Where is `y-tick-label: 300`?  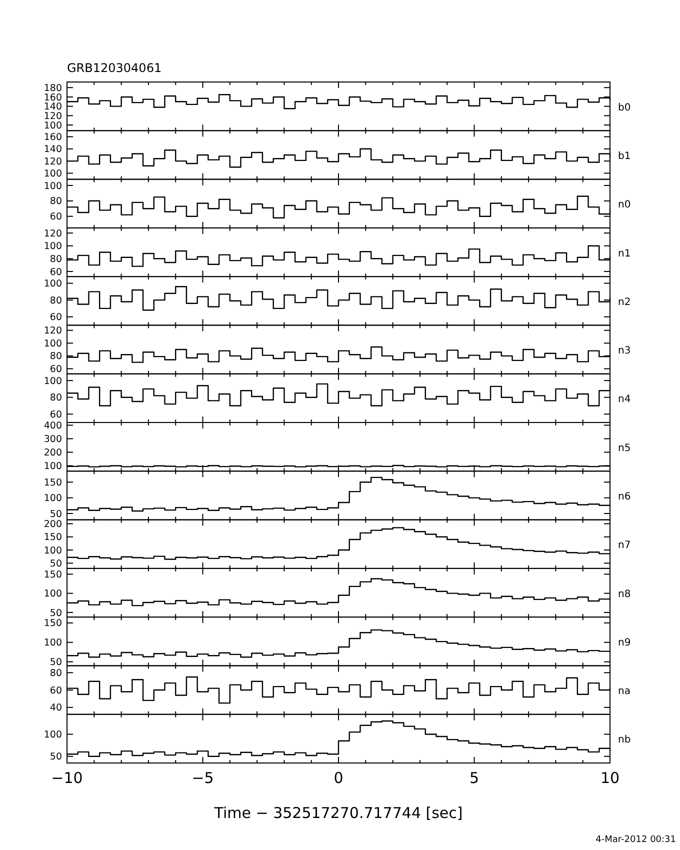 y-tick-label: 300 is located at coordinates (53, 440).